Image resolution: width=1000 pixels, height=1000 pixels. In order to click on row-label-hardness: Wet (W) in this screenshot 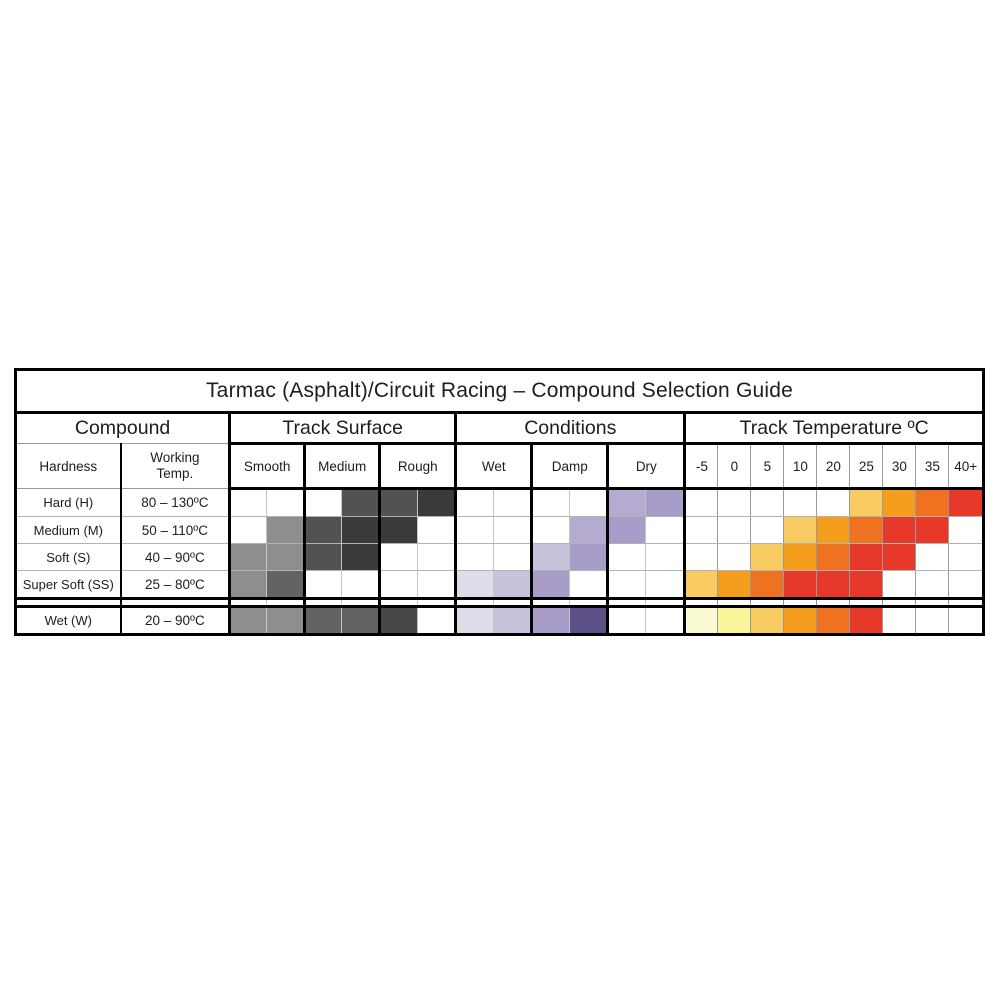, I will do `click(68, 620)`.